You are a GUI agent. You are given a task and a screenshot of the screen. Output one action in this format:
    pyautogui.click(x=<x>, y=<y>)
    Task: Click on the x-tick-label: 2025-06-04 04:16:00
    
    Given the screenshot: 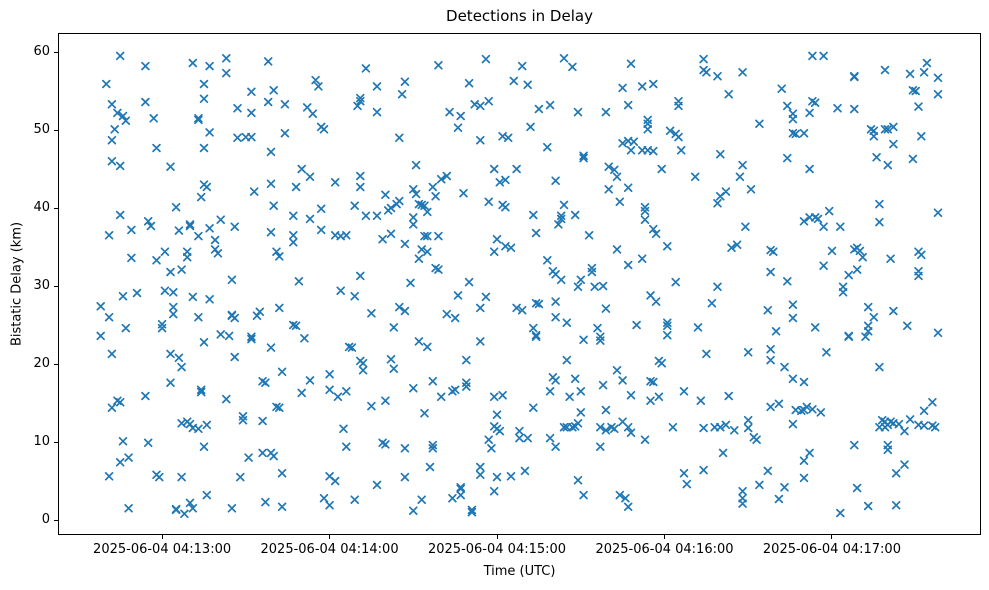 What is the action you would take?
    pyautogui.click(x=664, y=549)
    